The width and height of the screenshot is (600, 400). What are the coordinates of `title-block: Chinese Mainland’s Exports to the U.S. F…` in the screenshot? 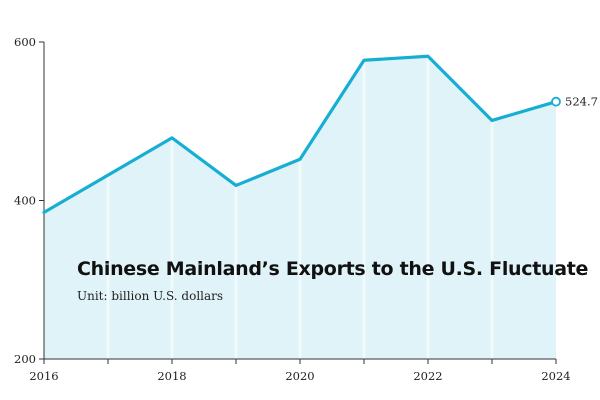 It's located at (333, 280).